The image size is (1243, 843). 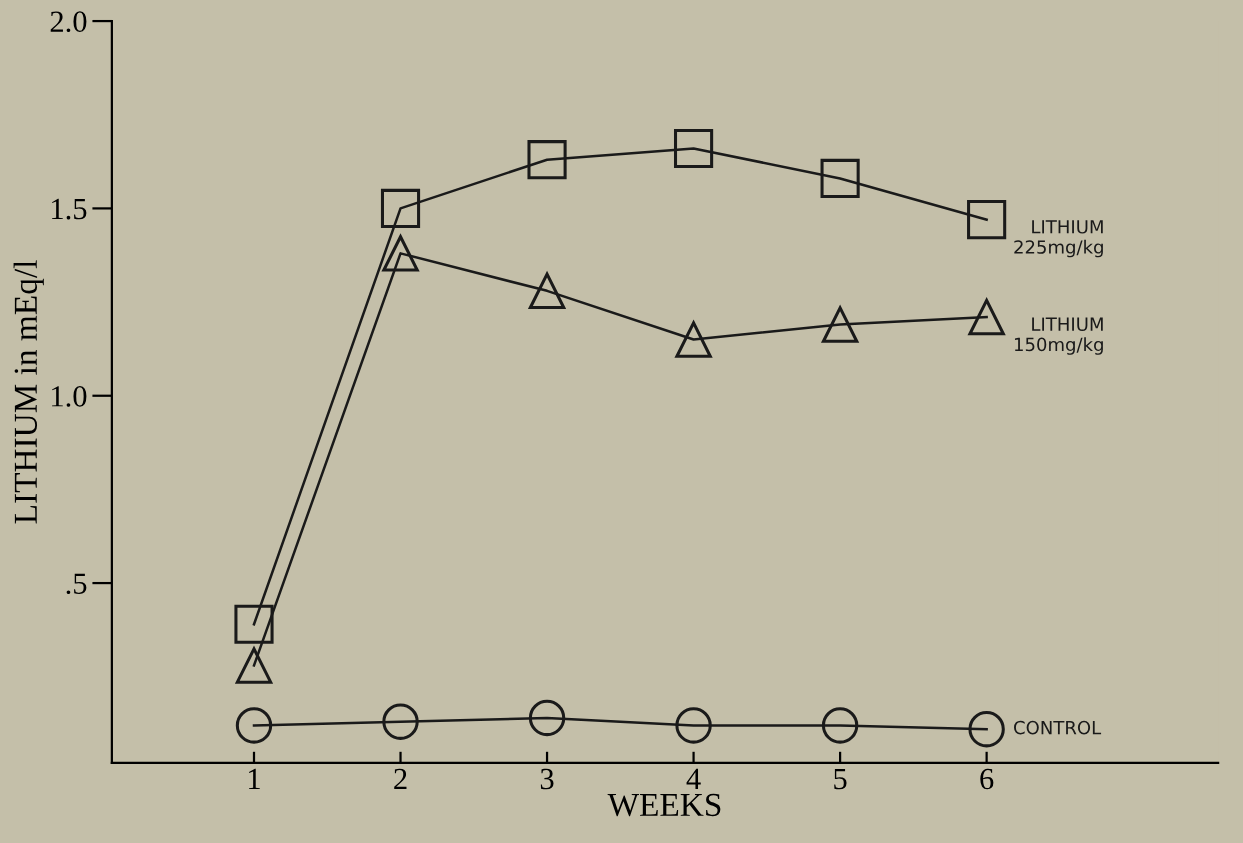 What do you see at coordinates (664, 805) in the screenshot?
I see `x-axis-title: WEEKS` at bounding box center [664, 805].